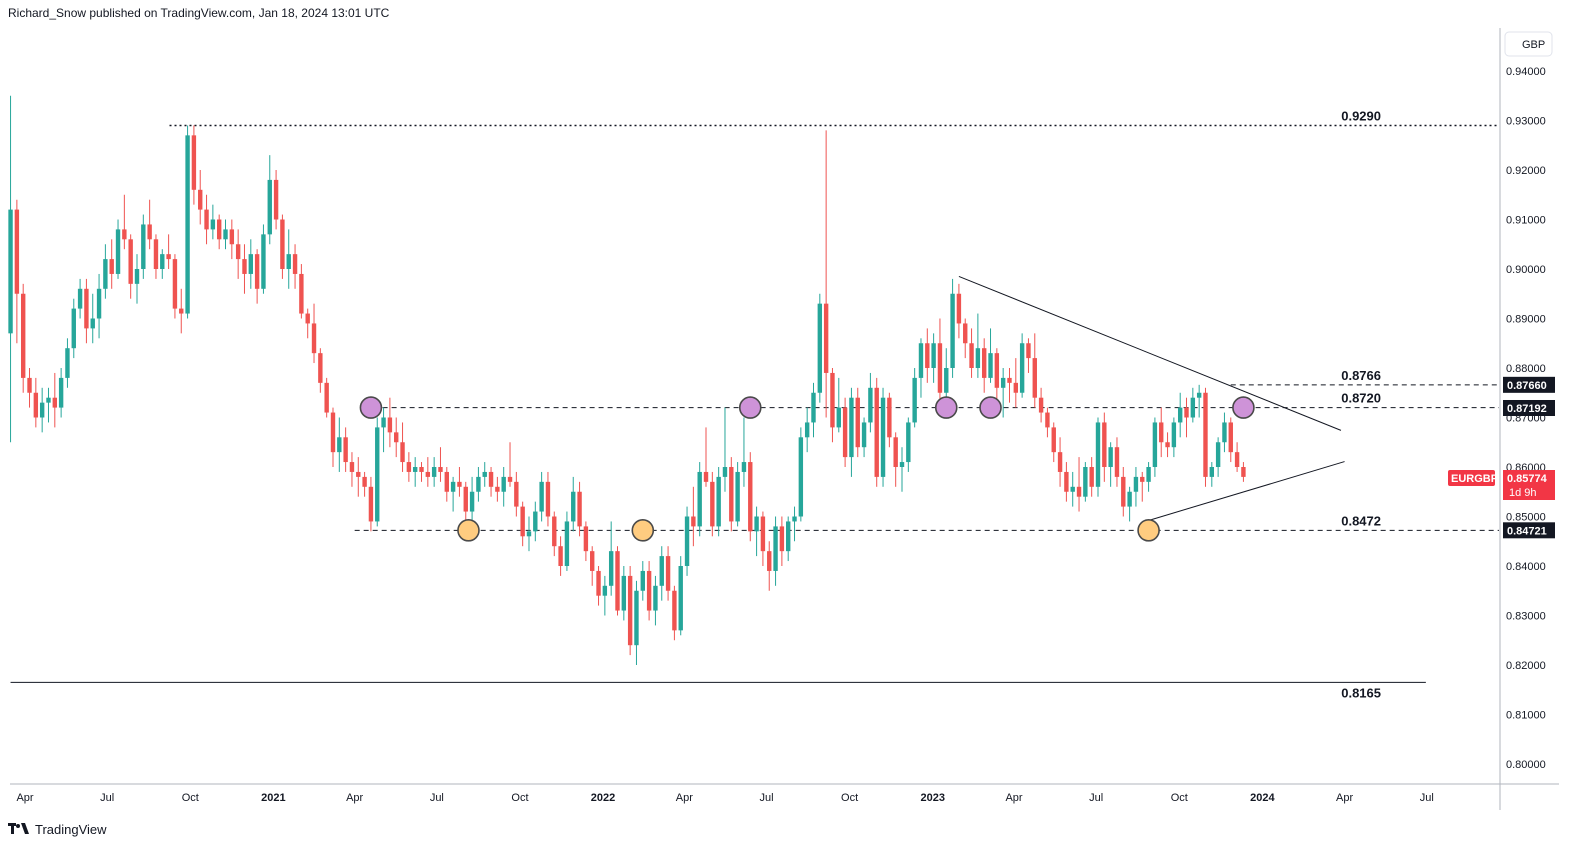 The image size is (1591, 857). What do you see at coordinates (18, 828) in the screenshot?
I see `tradingview-logo-icon` at bounding box center [18, 828].